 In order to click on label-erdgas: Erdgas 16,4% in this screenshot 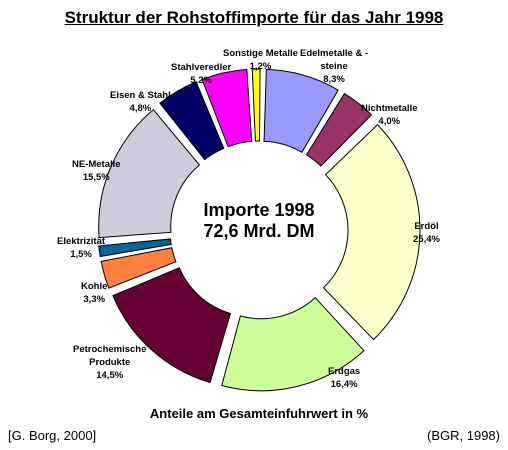, I will do `click(344, 378)`.